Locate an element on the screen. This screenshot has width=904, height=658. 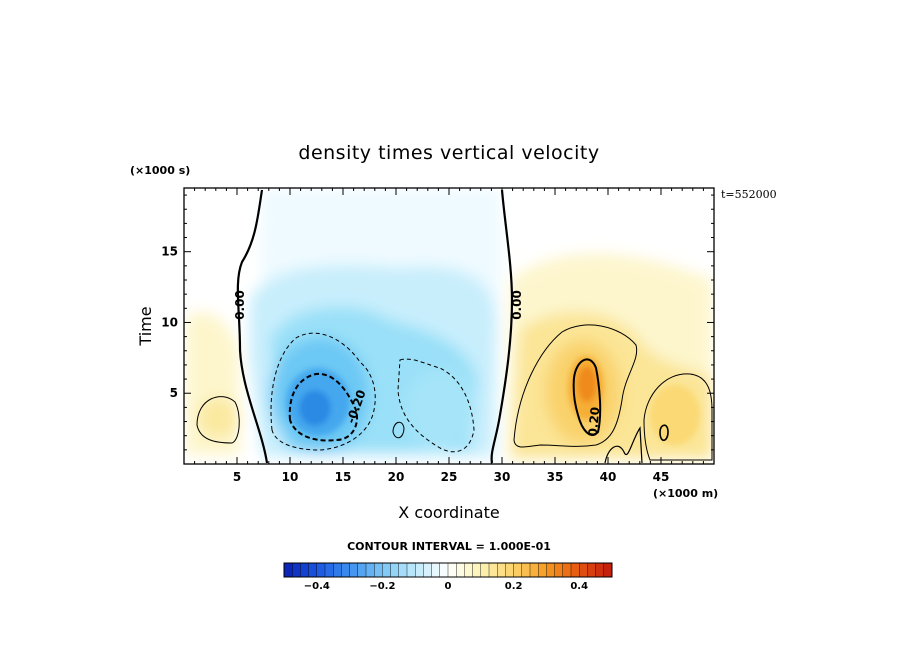
colorbar-labels: −0.4 −0.2 0 0.2 0.4 is located at coordinates (446, 586).